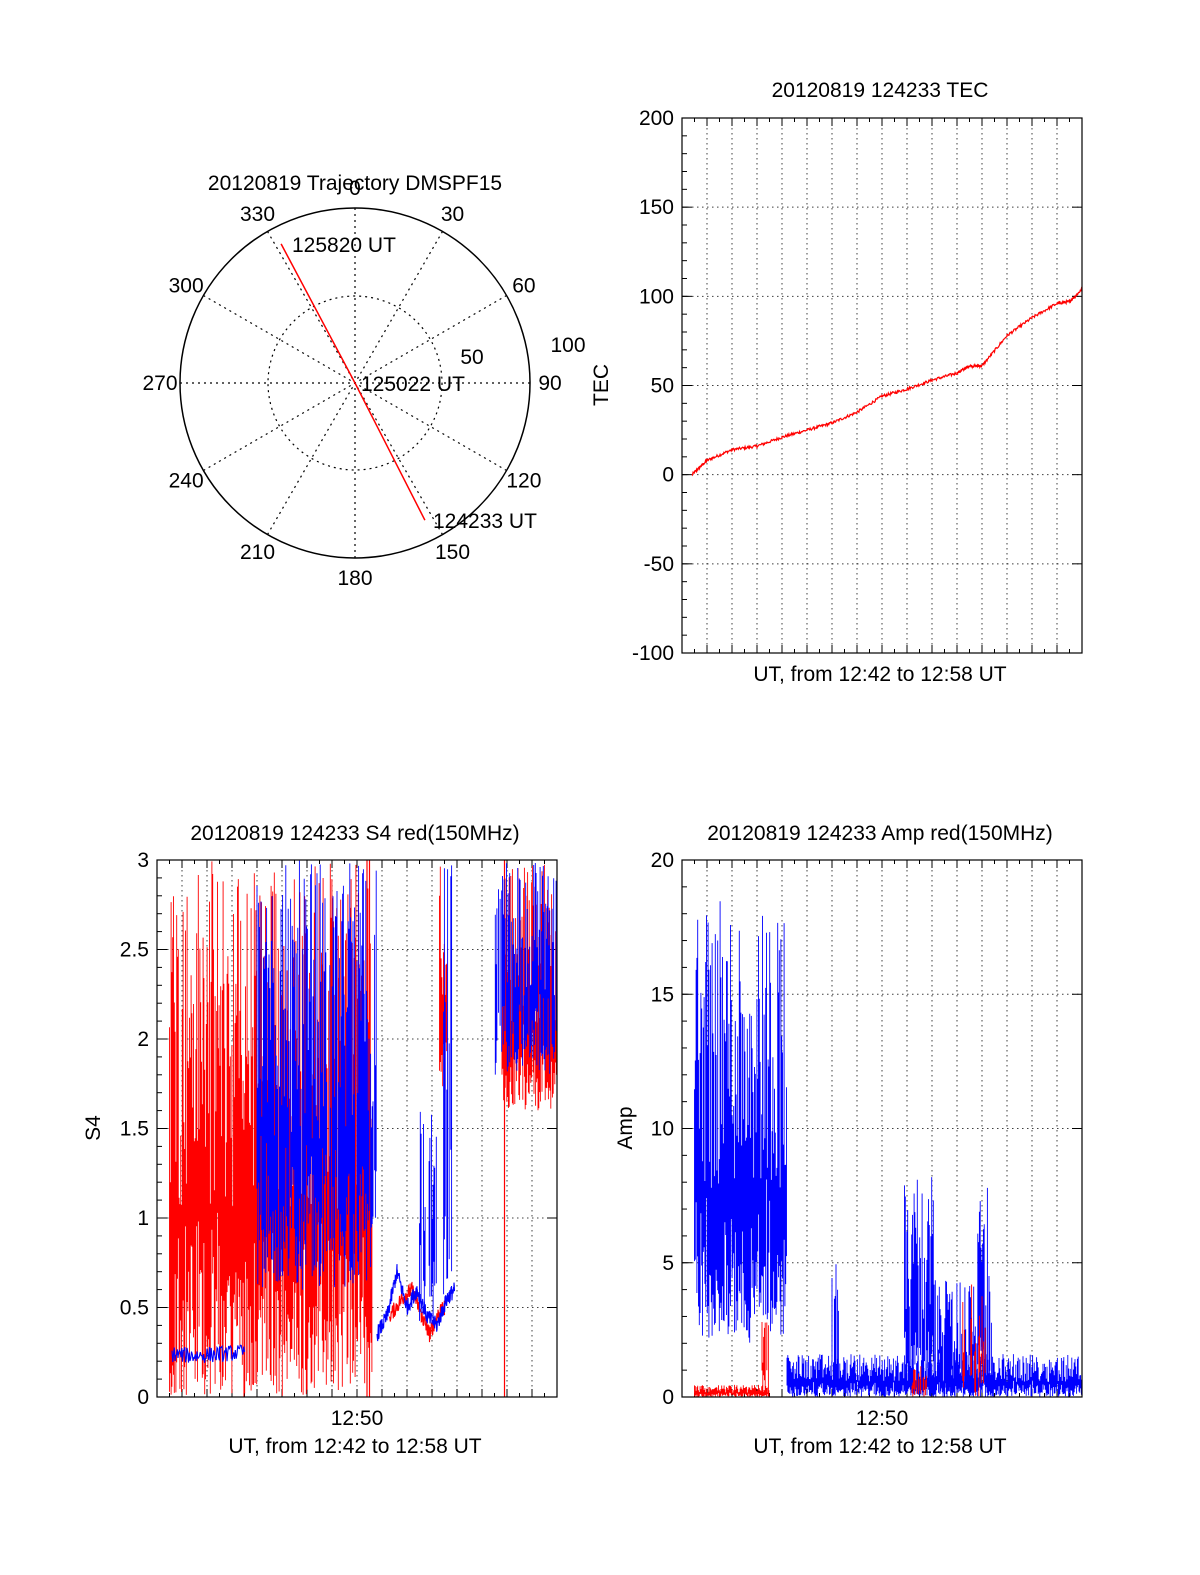  I want to click on tec-y-tick-labels: -100 -50 0 50 100 150 200, so click(653, 386).